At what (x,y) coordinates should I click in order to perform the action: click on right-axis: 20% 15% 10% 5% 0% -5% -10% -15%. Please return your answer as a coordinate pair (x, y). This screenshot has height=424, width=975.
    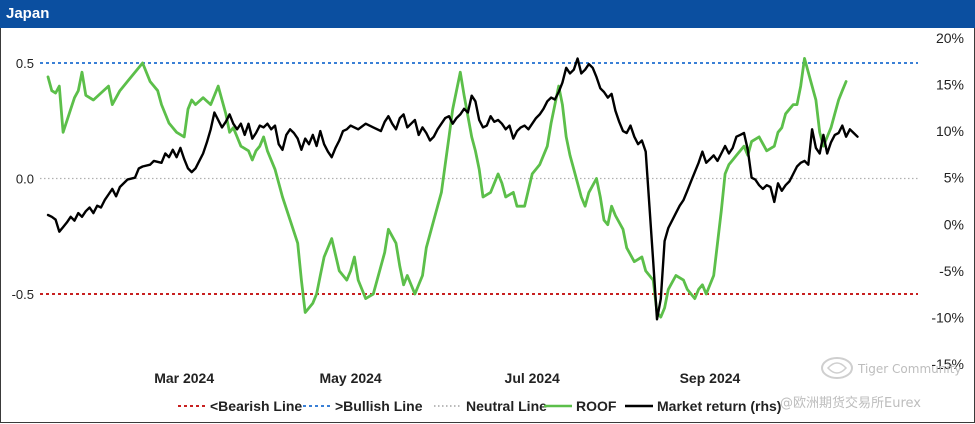
    Looking at the image, I should click on (947, 201).